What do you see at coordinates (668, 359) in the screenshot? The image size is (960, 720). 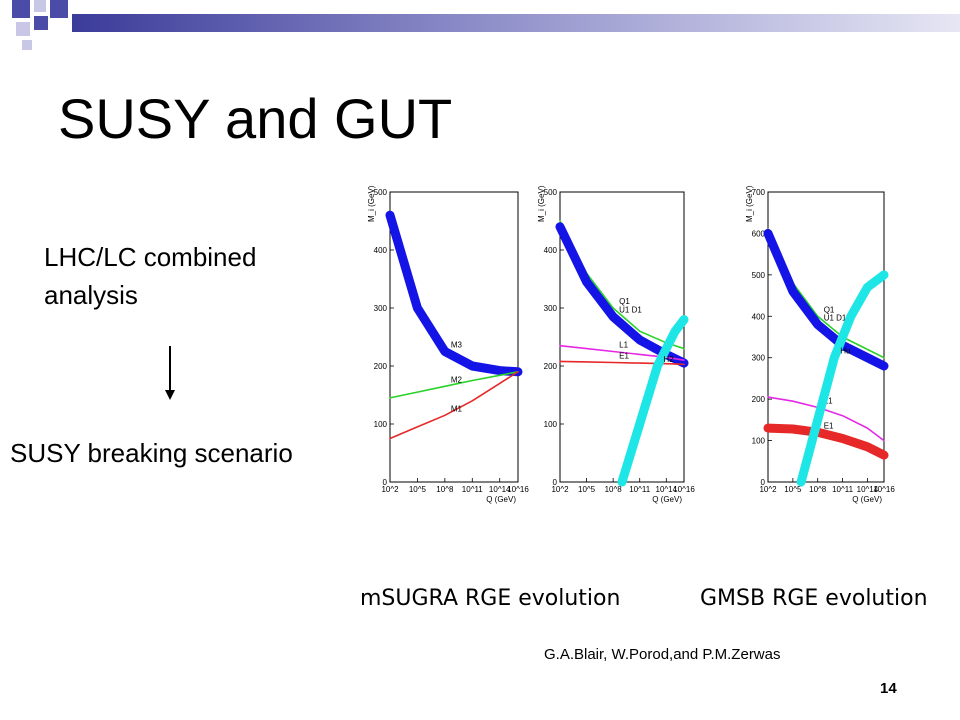 I see `series-label: H2` at bounding box center [668, 359].